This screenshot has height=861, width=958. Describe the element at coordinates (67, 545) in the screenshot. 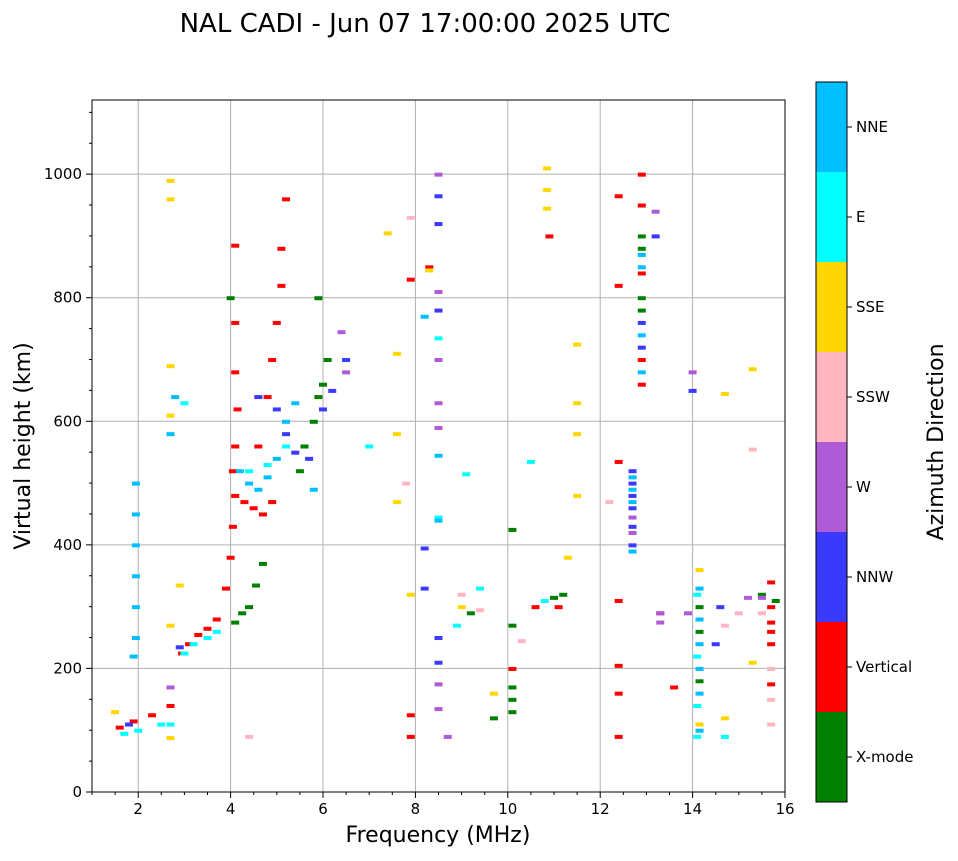

I see `y-tick-label: 400` at that location.